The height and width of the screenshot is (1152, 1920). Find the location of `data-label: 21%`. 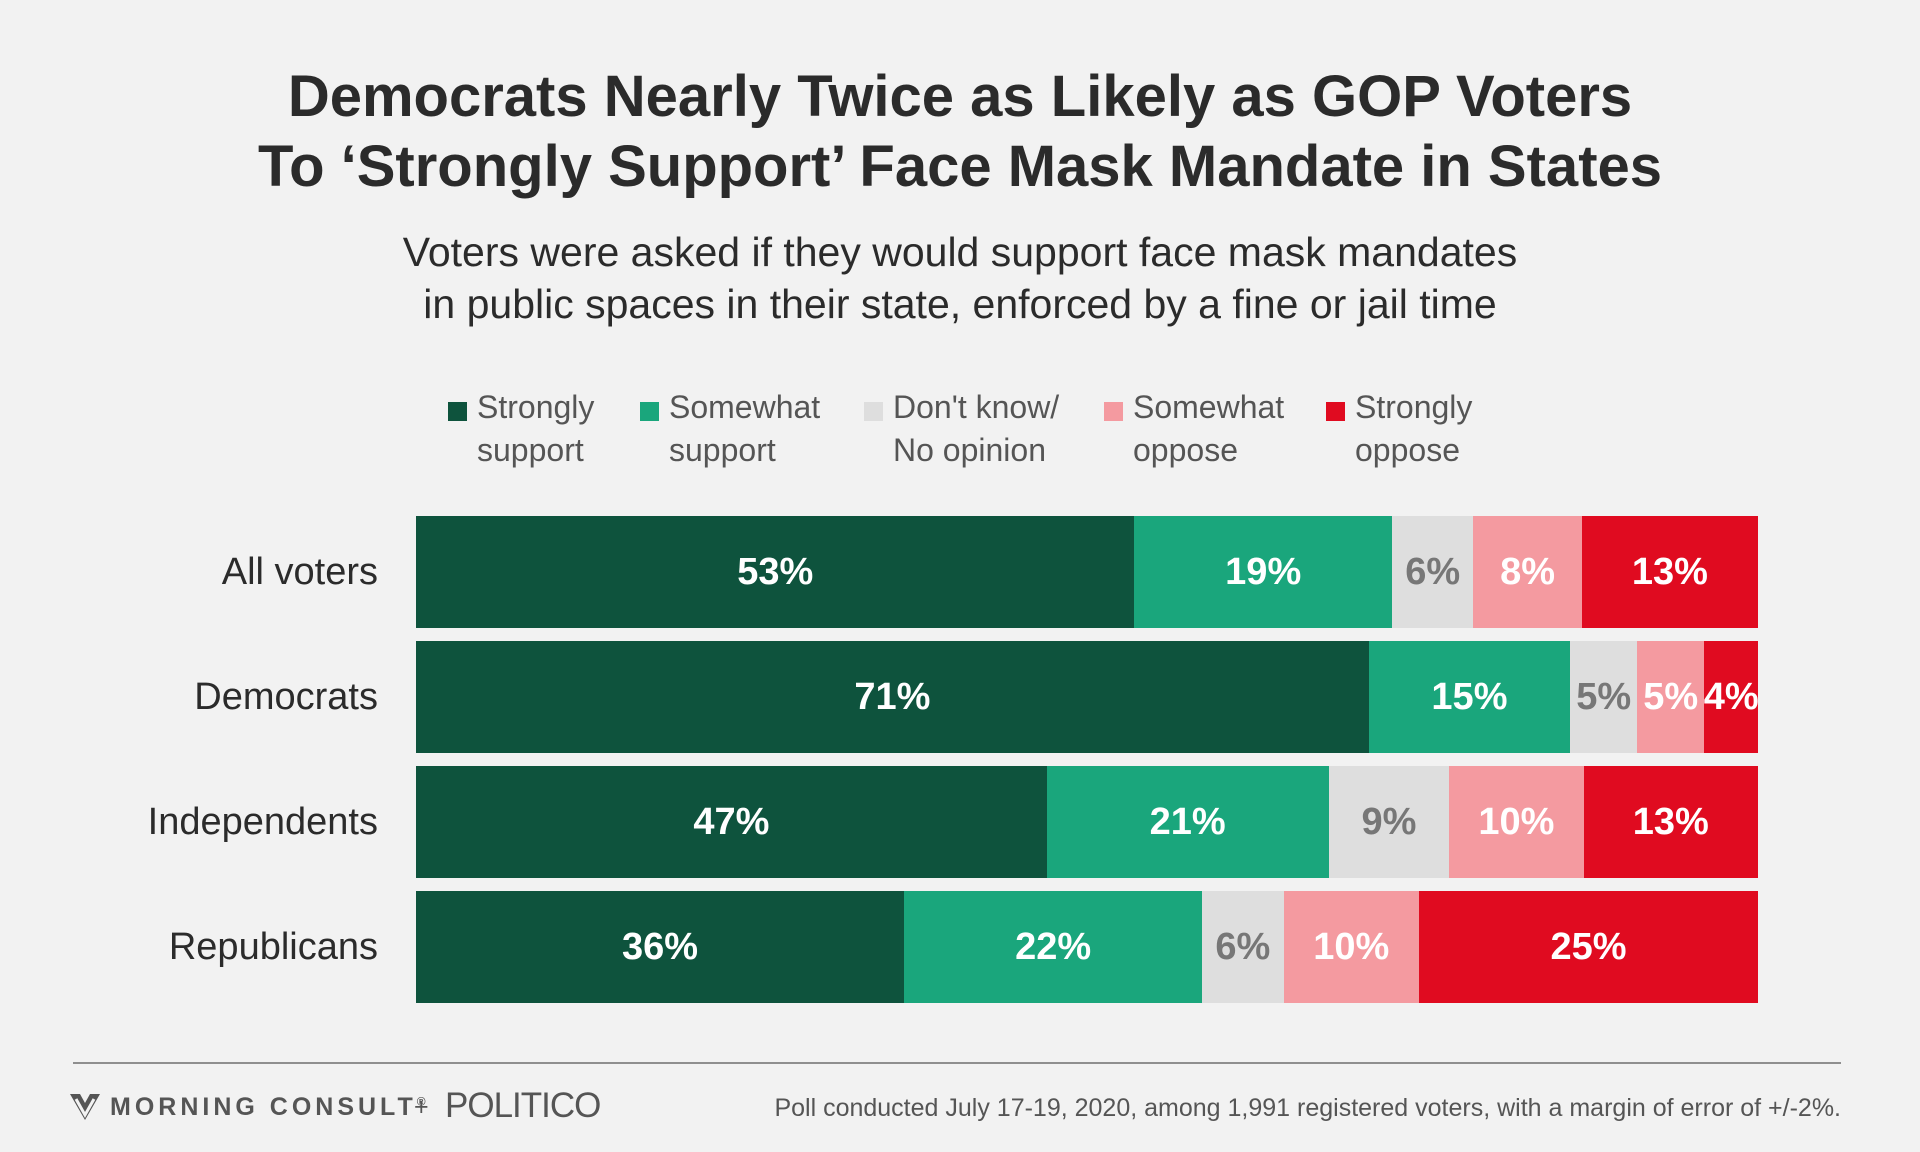

data-label: 21% is located at coordinates (1187, 821).